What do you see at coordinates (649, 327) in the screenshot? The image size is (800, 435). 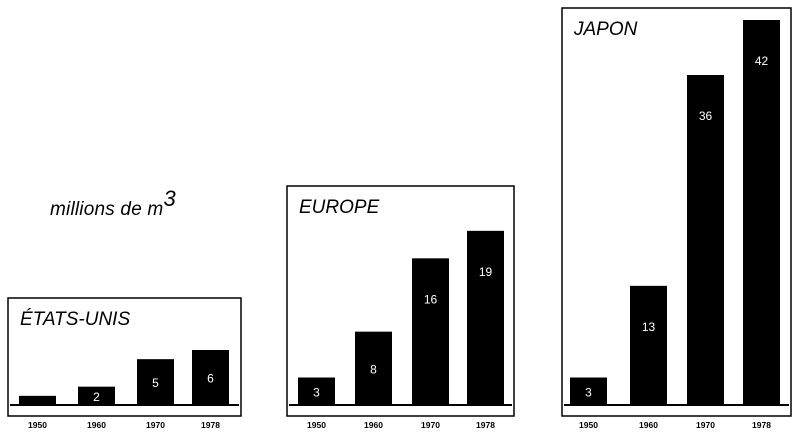 I see `bar-value-label: 13` at bounding box center [649, 327].